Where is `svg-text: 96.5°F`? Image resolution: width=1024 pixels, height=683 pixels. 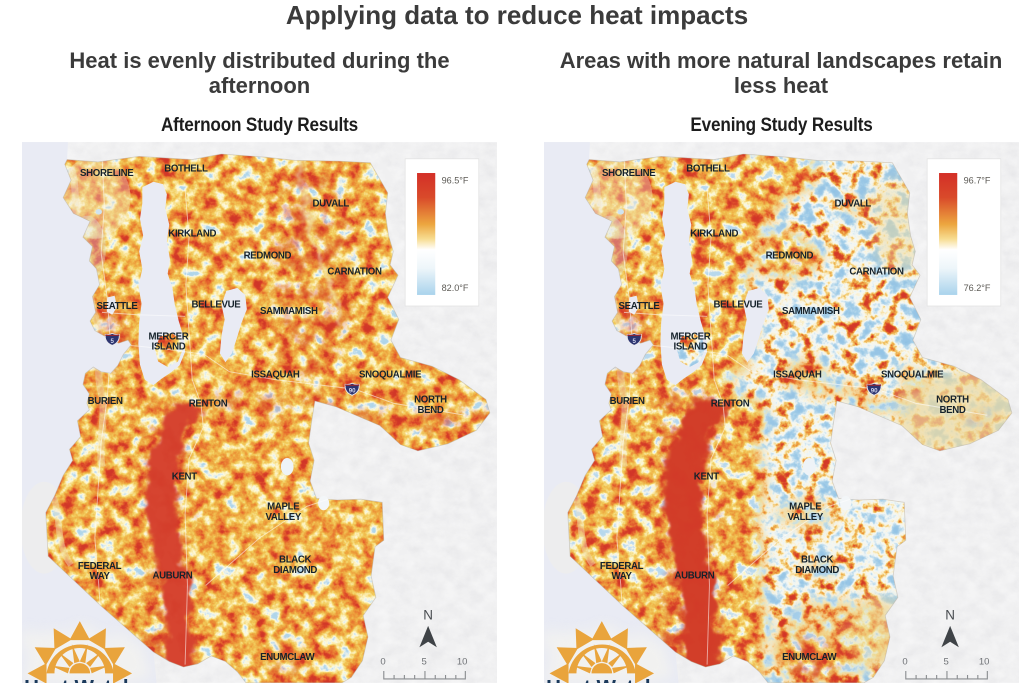 svg-text: 96.5°F is located at coordinates (455, 180).